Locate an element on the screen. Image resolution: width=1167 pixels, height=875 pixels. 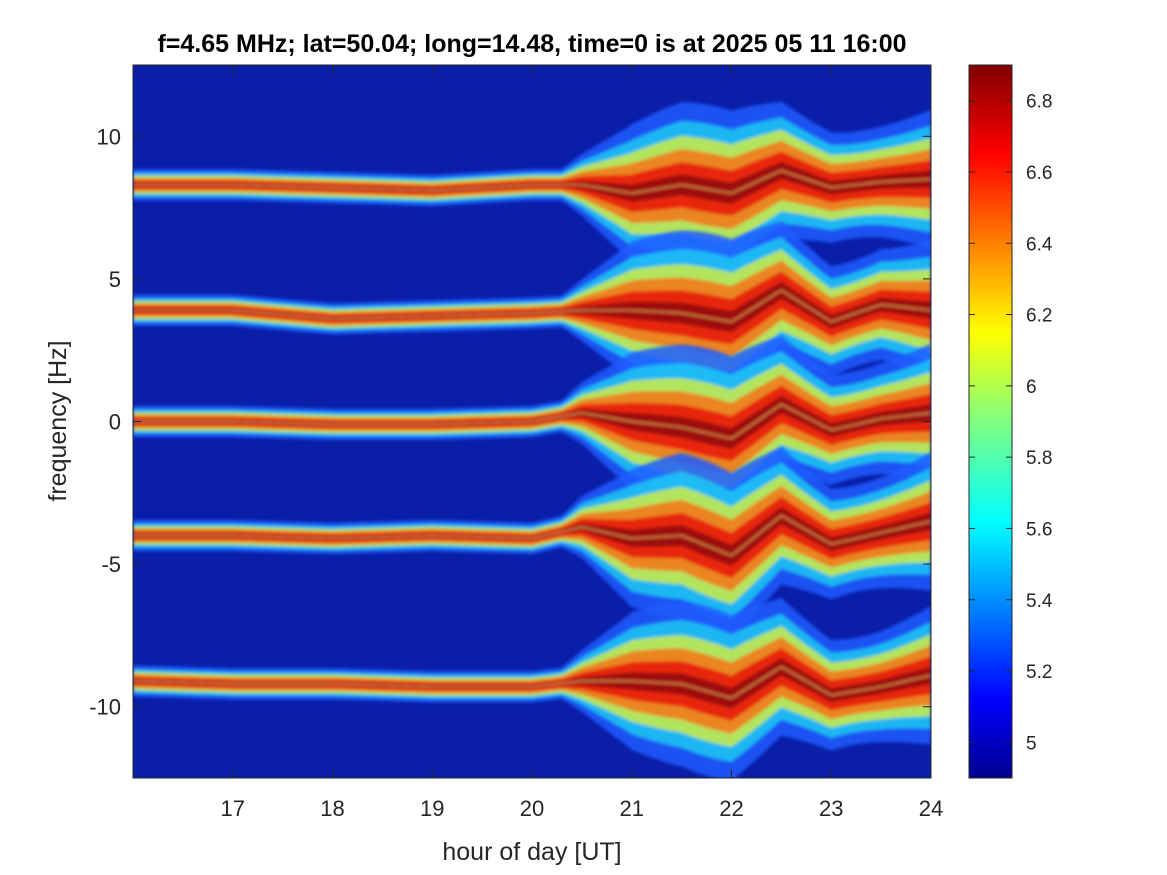
y-tick-label: 5 is located at coordinates (115, 279).